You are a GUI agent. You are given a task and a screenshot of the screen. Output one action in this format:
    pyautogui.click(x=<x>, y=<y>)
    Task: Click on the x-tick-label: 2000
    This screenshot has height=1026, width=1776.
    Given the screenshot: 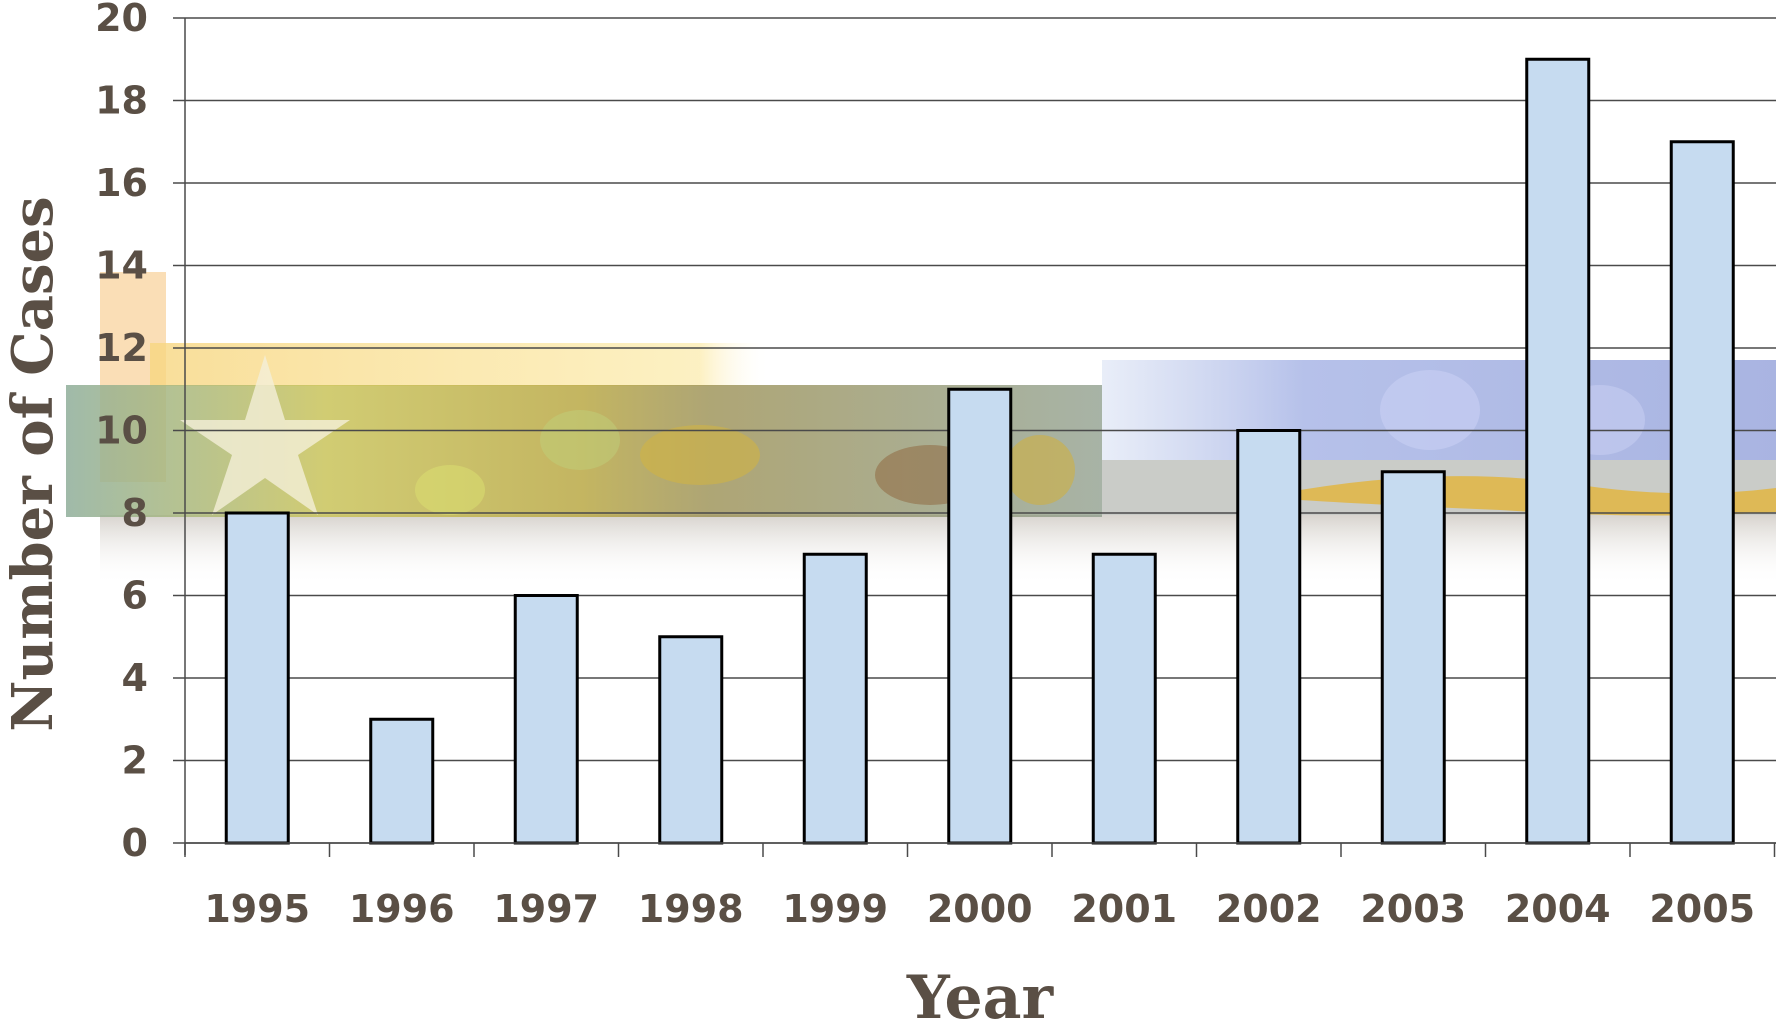 What is the action you would take?
    pyautogui.click(x=980, y=909)
    